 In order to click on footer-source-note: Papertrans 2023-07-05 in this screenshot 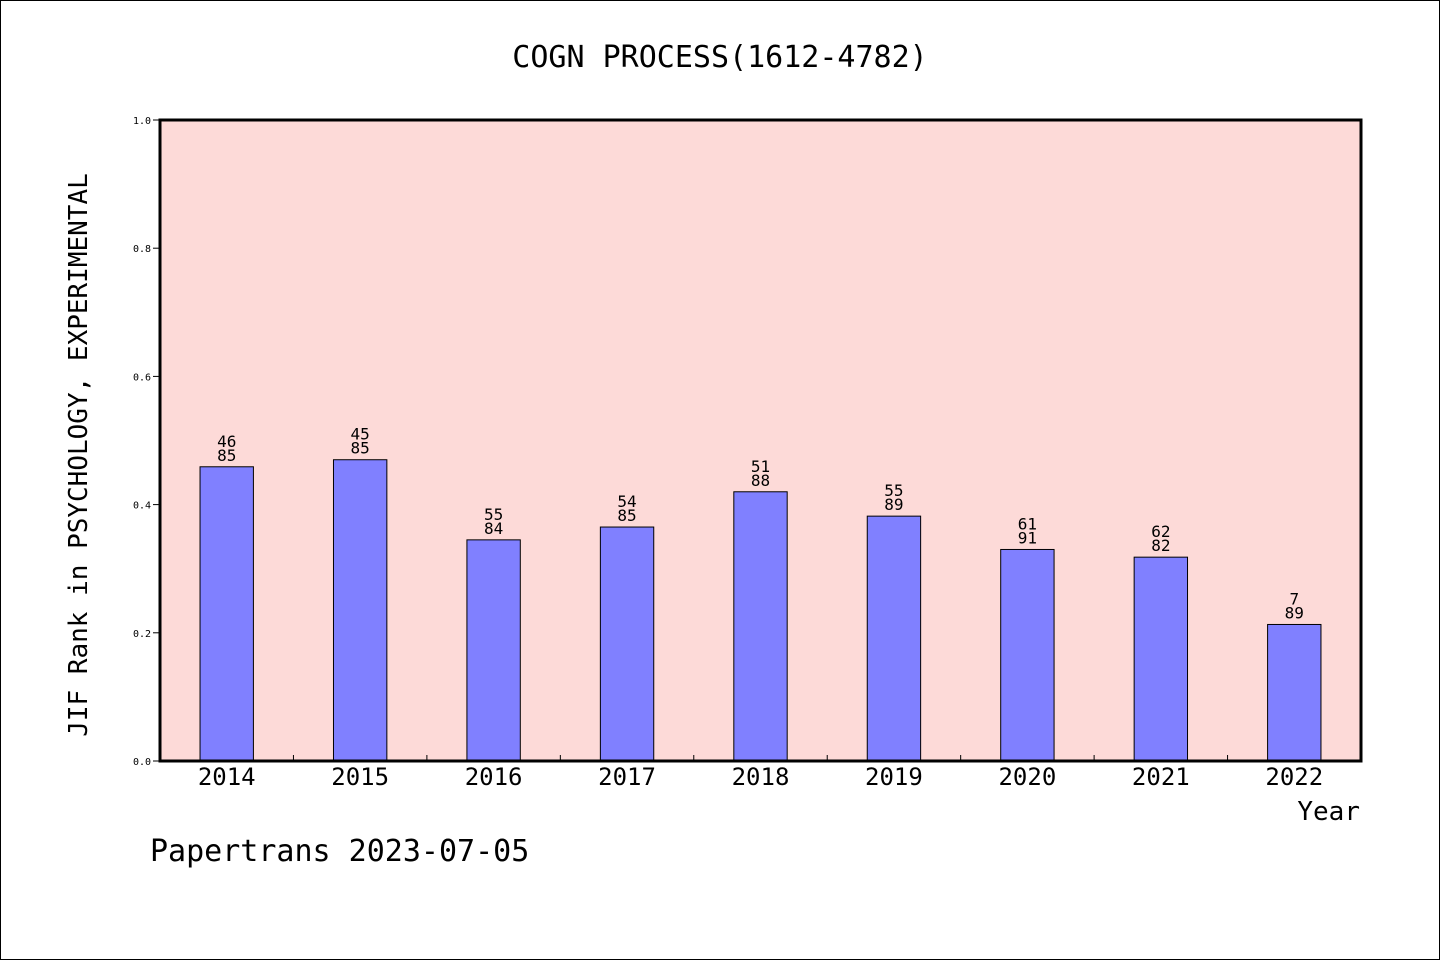, I will do `click(340, 851)`.